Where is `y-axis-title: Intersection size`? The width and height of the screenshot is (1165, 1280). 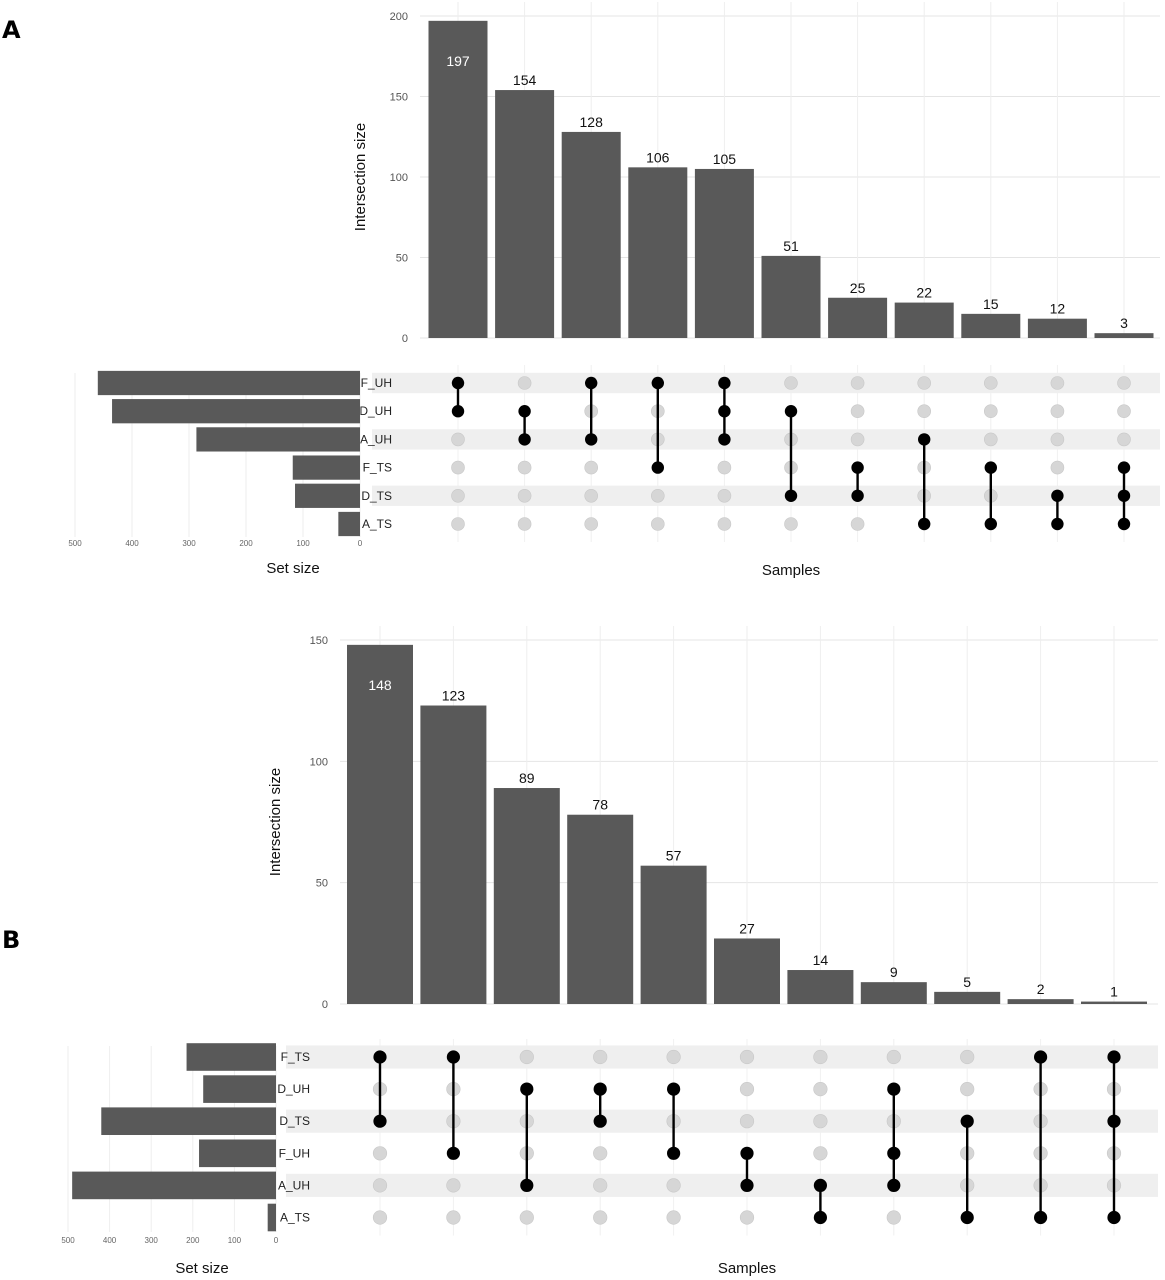 y-axis-title: Intersection size is located at coordinates (360, 177).